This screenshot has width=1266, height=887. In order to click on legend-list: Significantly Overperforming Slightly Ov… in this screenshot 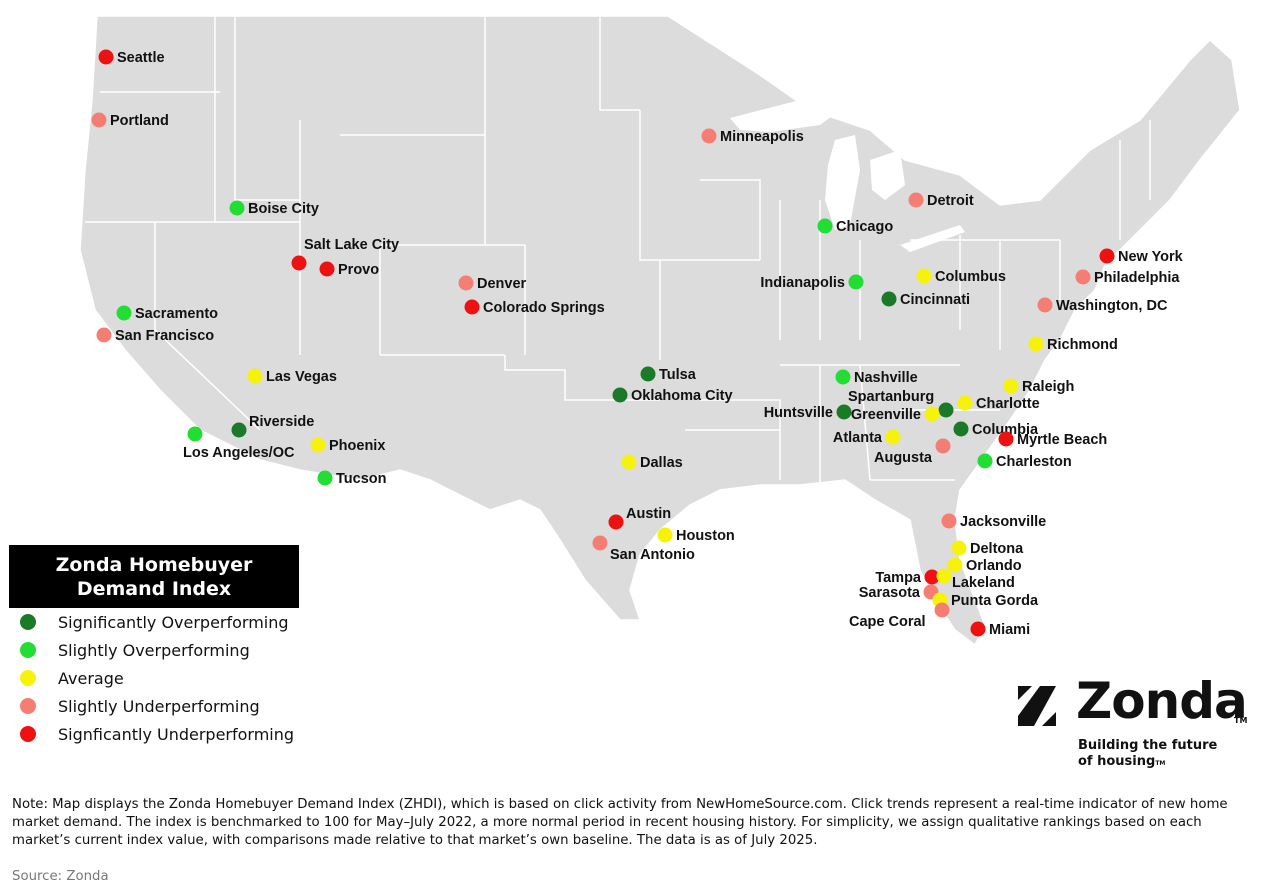, I will do `click(157, 678)`.